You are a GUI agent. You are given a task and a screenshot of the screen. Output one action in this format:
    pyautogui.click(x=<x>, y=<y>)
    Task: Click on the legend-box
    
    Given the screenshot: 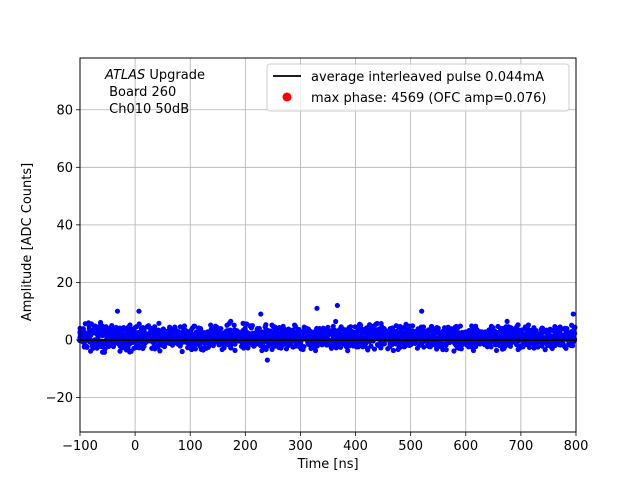 What is the action you would take?
    pyautogui.click(x=418, y=87)
    